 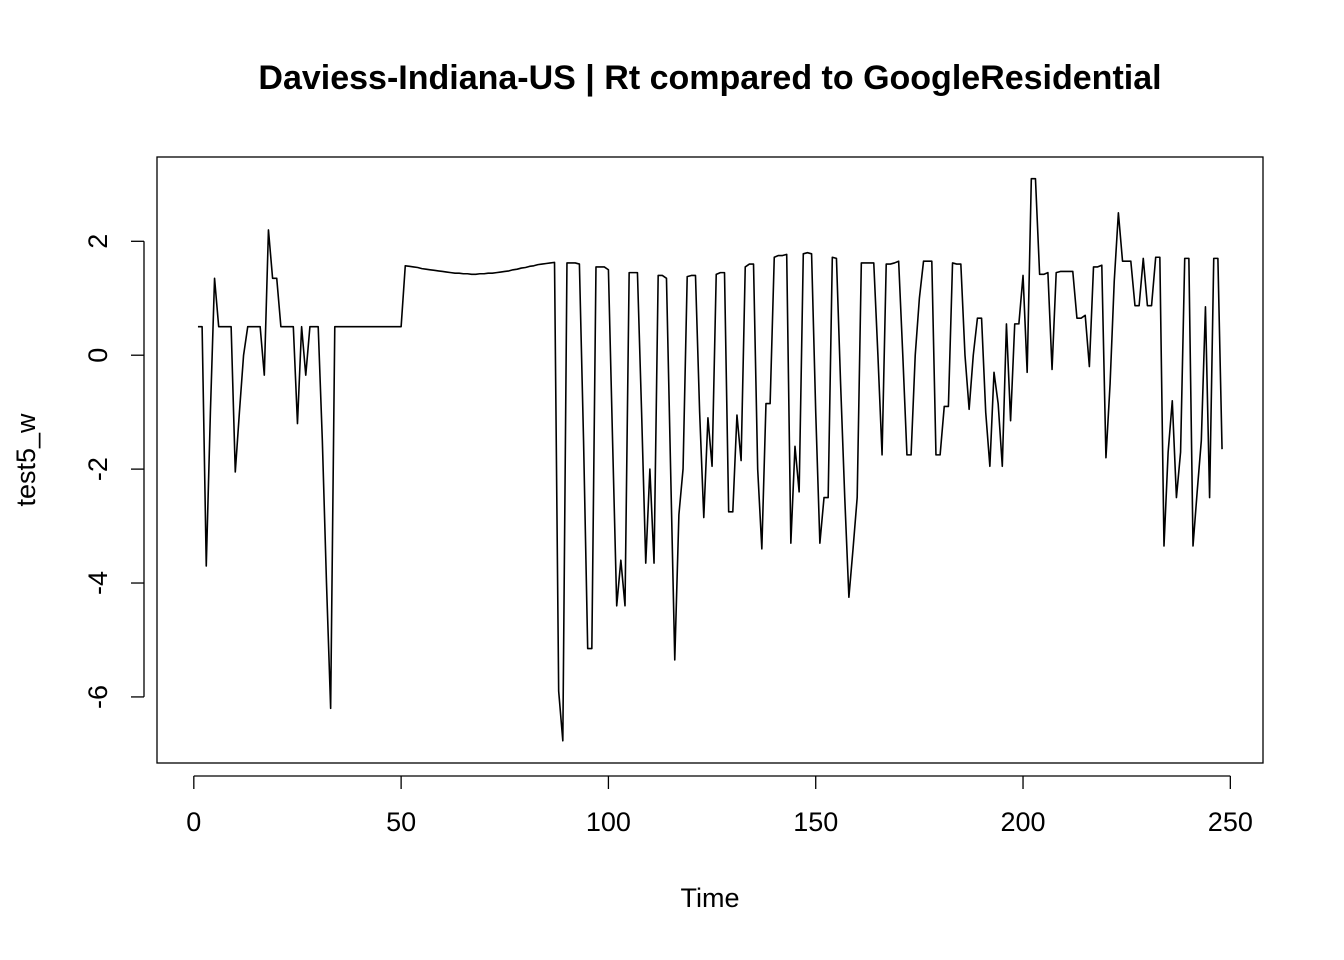 I want to click on x-tick-label: 50, so click(x=401, y=822).